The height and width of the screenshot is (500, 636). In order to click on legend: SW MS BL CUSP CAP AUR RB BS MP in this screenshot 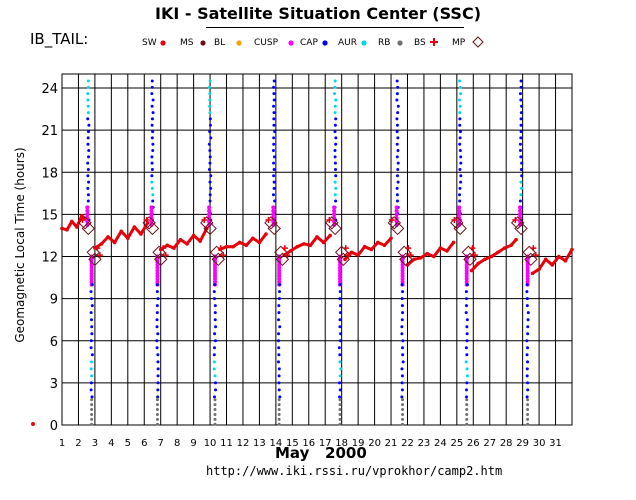, I will do `click(313, 42)`.